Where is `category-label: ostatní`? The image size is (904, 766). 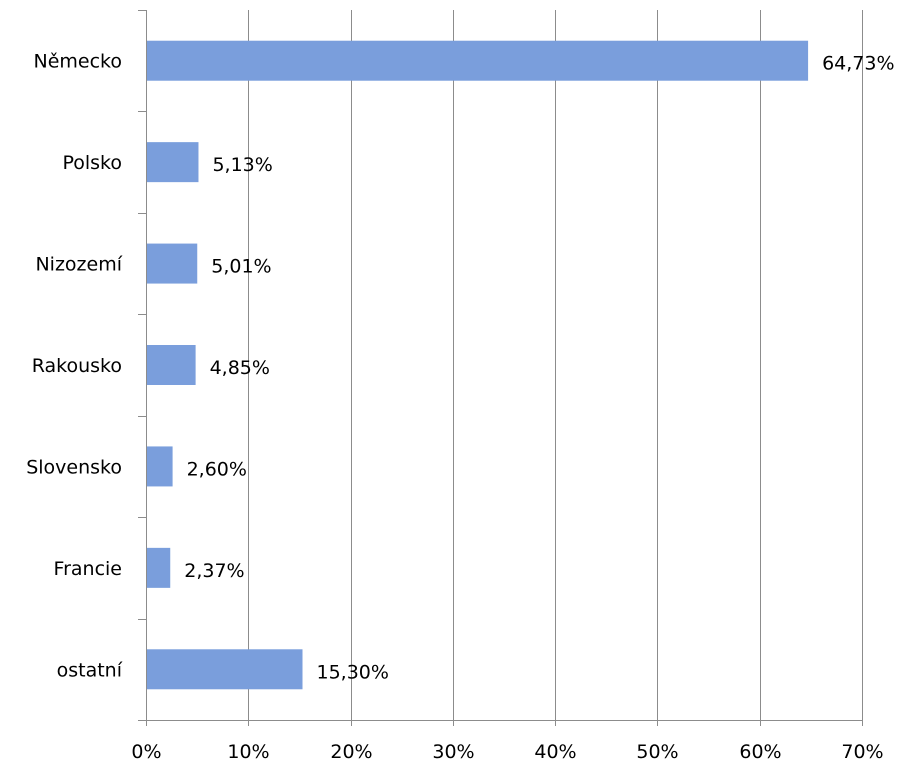
category-label: ostatní is located at coordinates (90, 670).